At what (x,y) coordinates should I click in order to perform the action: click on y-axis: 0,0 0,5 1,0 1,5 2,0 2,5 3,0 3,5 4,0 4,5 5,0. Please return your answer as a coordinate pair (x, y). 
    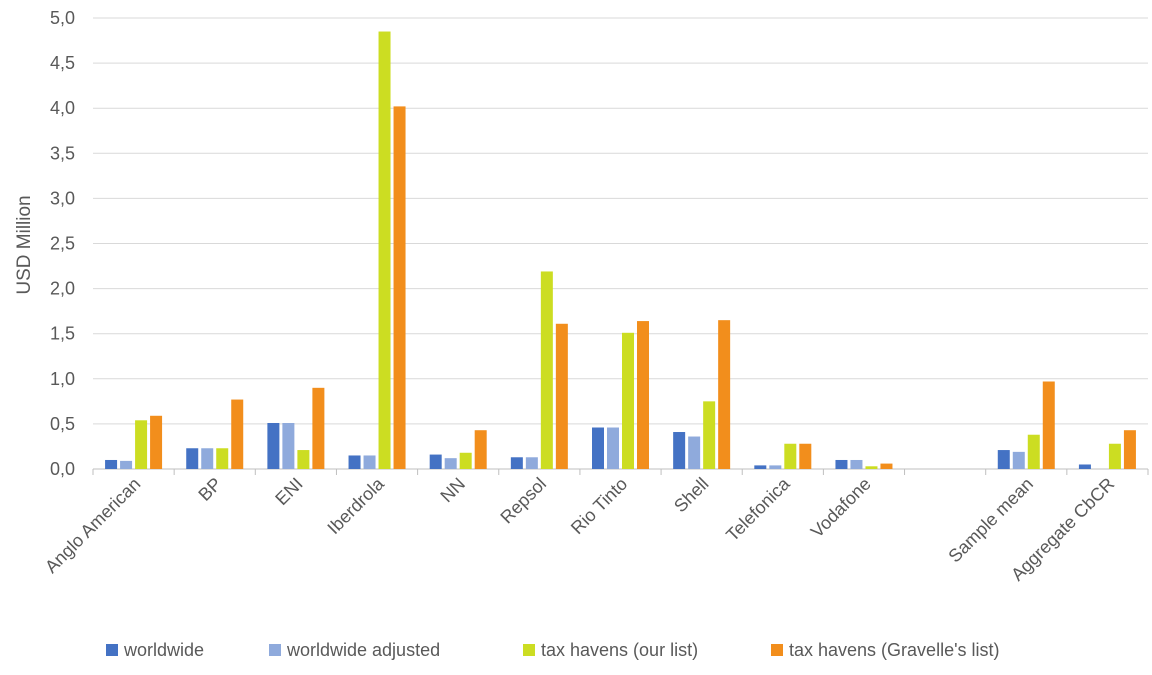
    Looking at the image, I should click on (62, 243).